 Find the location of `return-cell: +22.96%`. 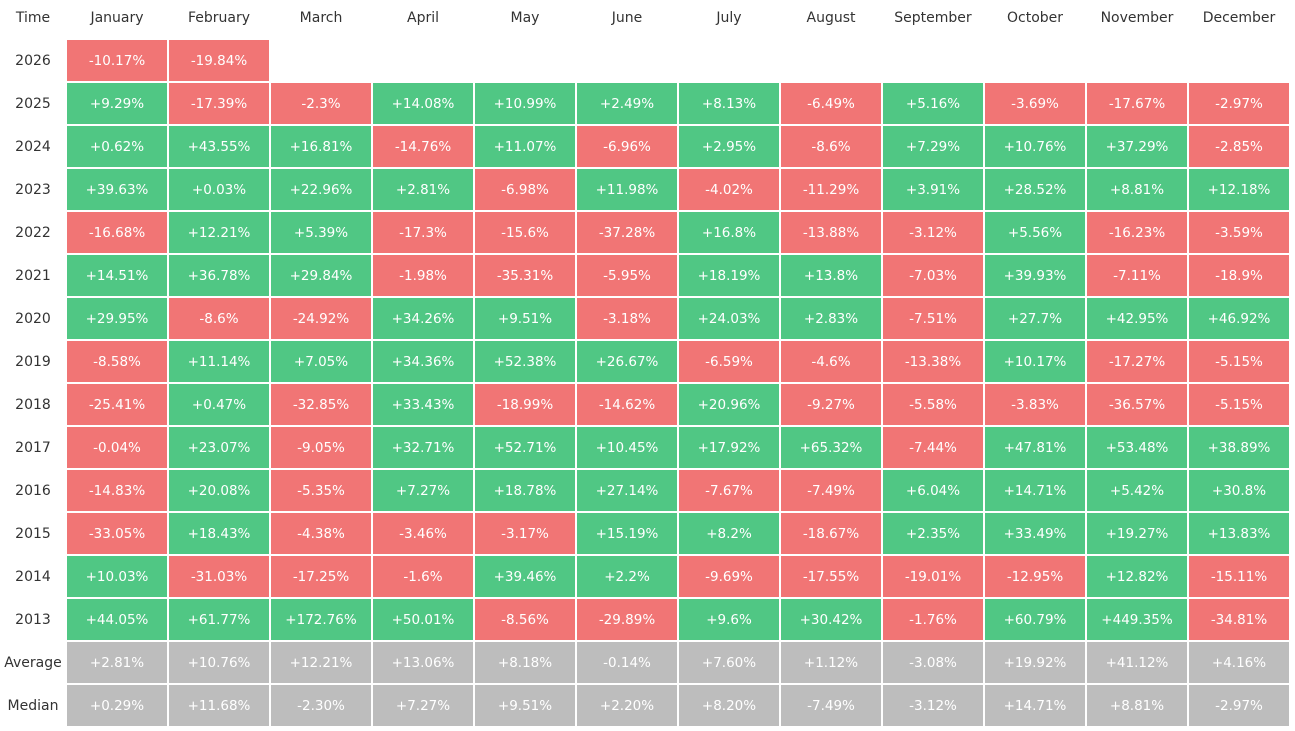

return-cell: +22.96% is located at coordinates (321, 189).